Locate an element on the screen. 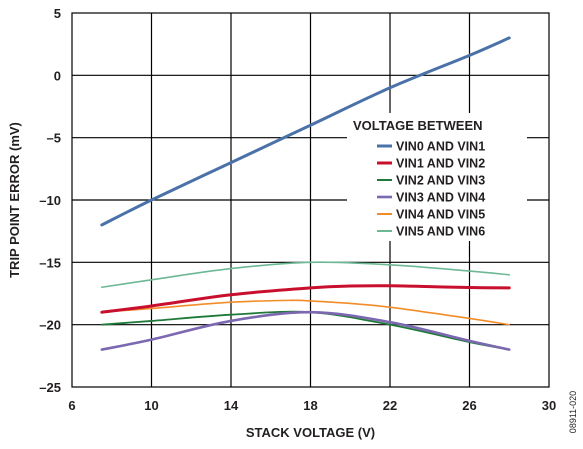 This screenshot has width=583, height=449. y-tick-labels: 5 0 –5 –10 –15 –20 –25 is located at coordinates (50, 200).